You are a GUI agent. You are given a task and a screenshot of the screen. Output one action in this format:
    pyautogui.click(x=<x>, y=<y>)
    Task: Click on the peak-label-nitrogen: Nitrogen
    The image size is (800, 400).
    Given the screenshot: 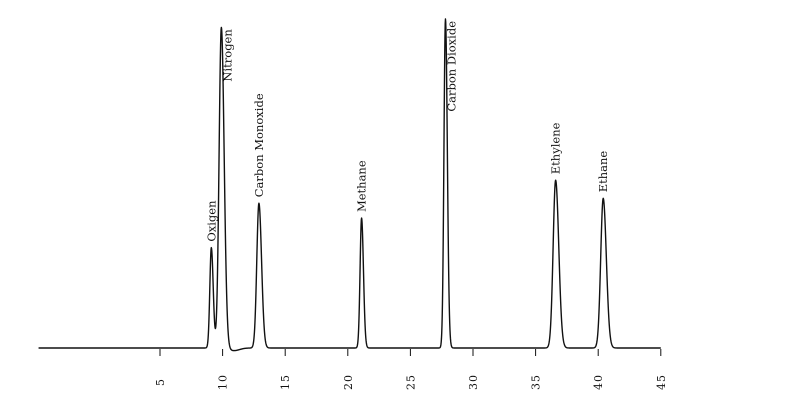 What is the action you would take?
    pyautogui.click(x=227, y=55)
    